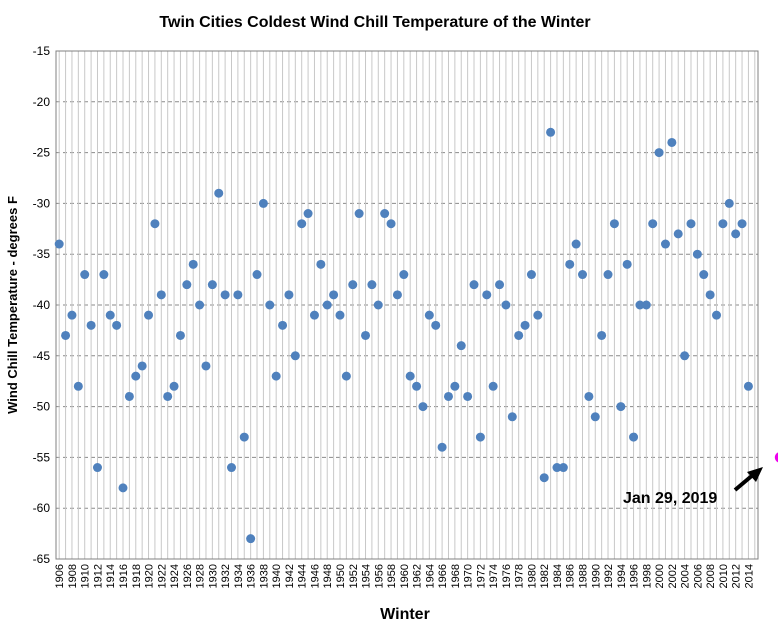 The width and height of the screenshot is (778, 630). I want to click on y-tick-label: -50, so click(42, 407).